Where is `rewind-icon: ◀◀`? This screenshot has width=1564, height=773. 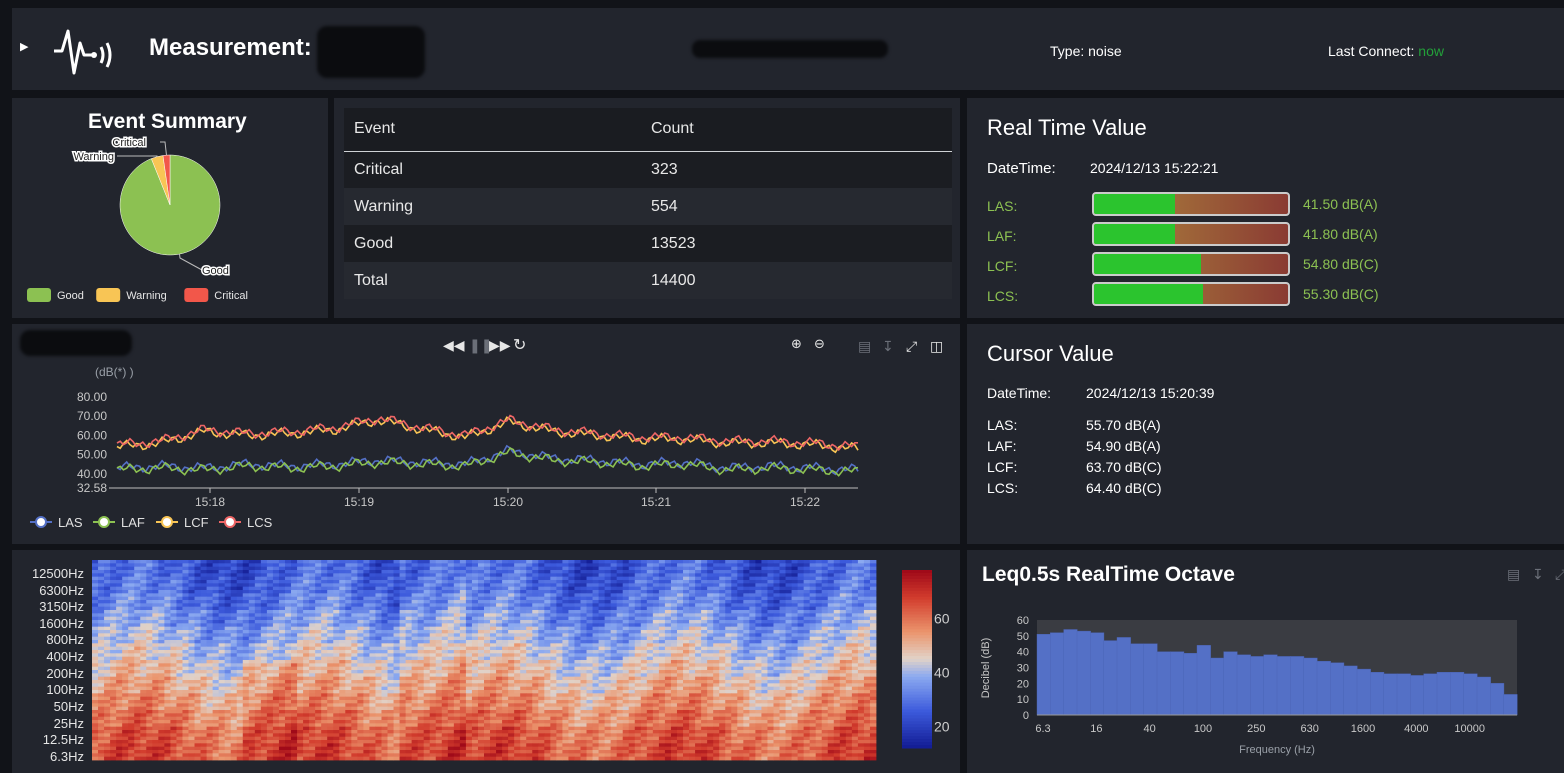 rewind-icon: ◀◀ is located at coordinates (454, 345).